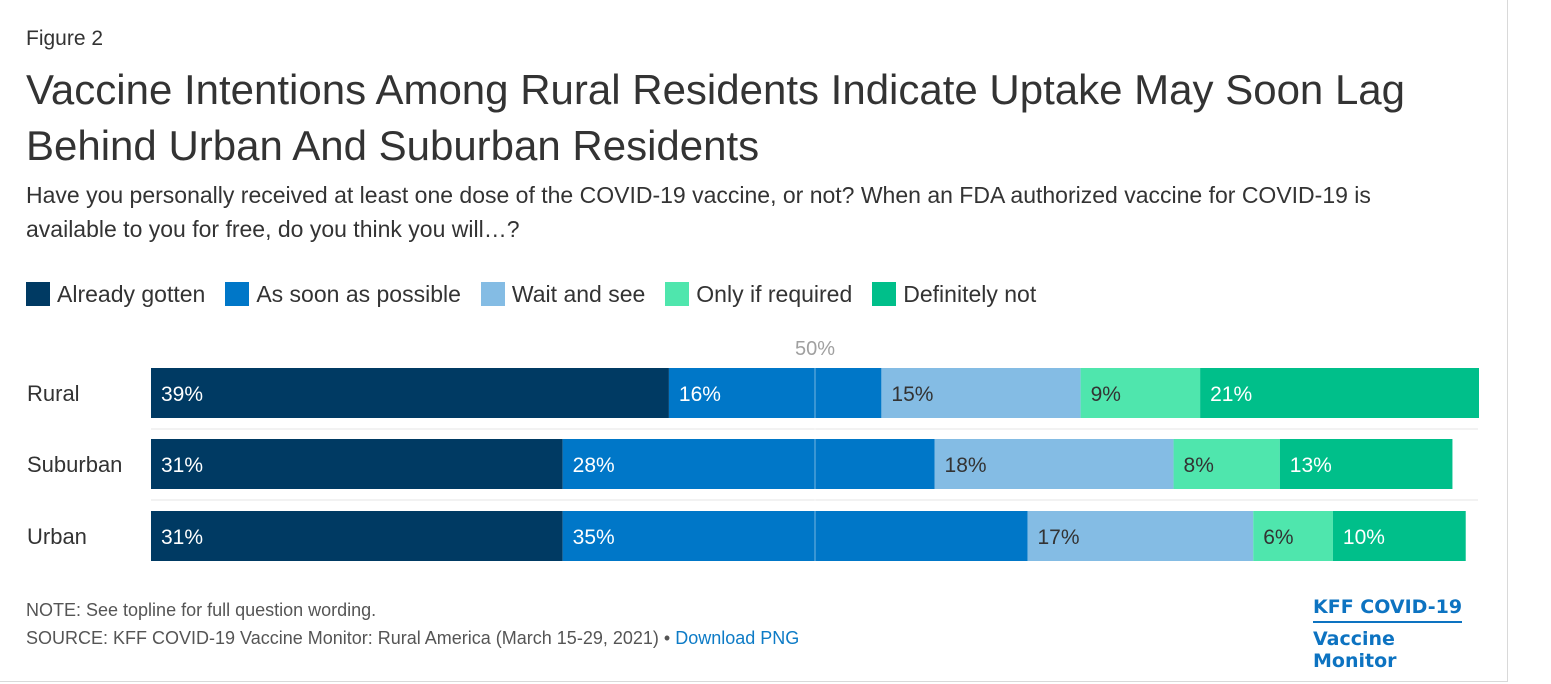  I want to click on category-label: Rural, so click(53, 393).